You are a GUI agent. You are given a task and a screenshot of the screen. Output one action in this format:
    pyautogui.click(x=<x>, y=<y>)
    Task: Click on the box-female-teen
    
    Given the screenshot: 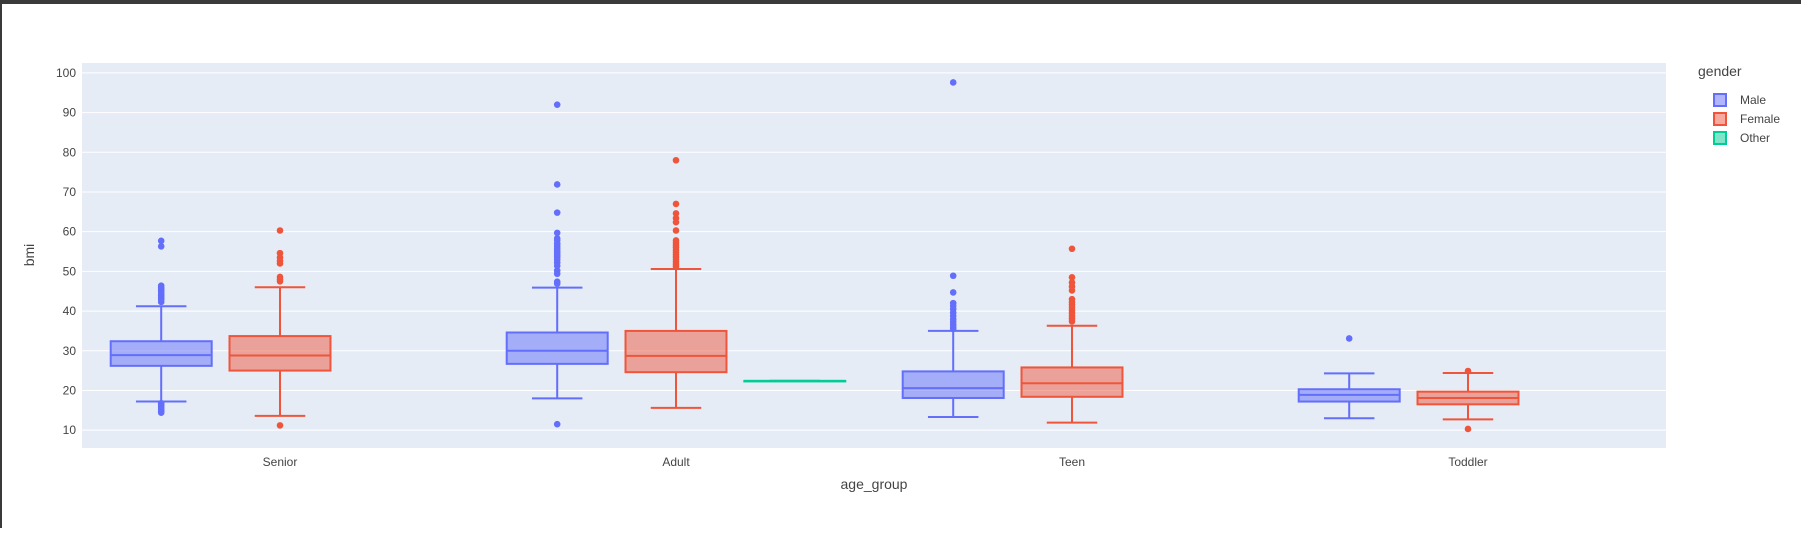 What is the action you would take?
    pyautogui.click(x=1072, y=334)
    